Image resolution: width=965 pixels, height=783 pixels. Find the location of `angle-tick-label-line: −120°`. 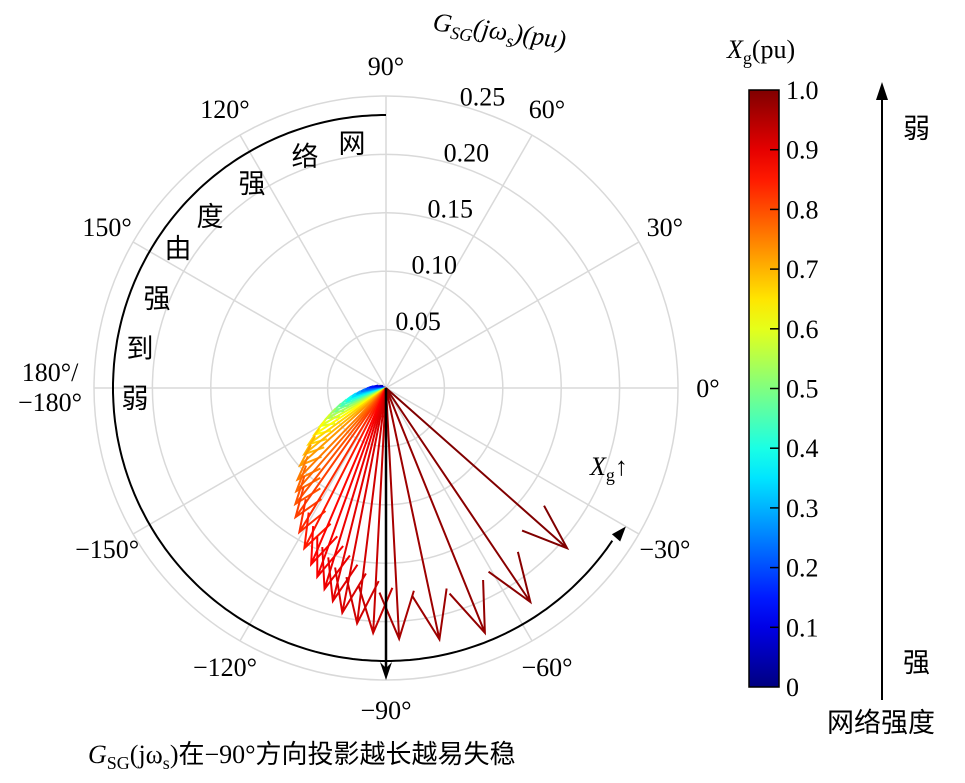

angle-tick-label-line: −120° is located at coordinates (225, 667).